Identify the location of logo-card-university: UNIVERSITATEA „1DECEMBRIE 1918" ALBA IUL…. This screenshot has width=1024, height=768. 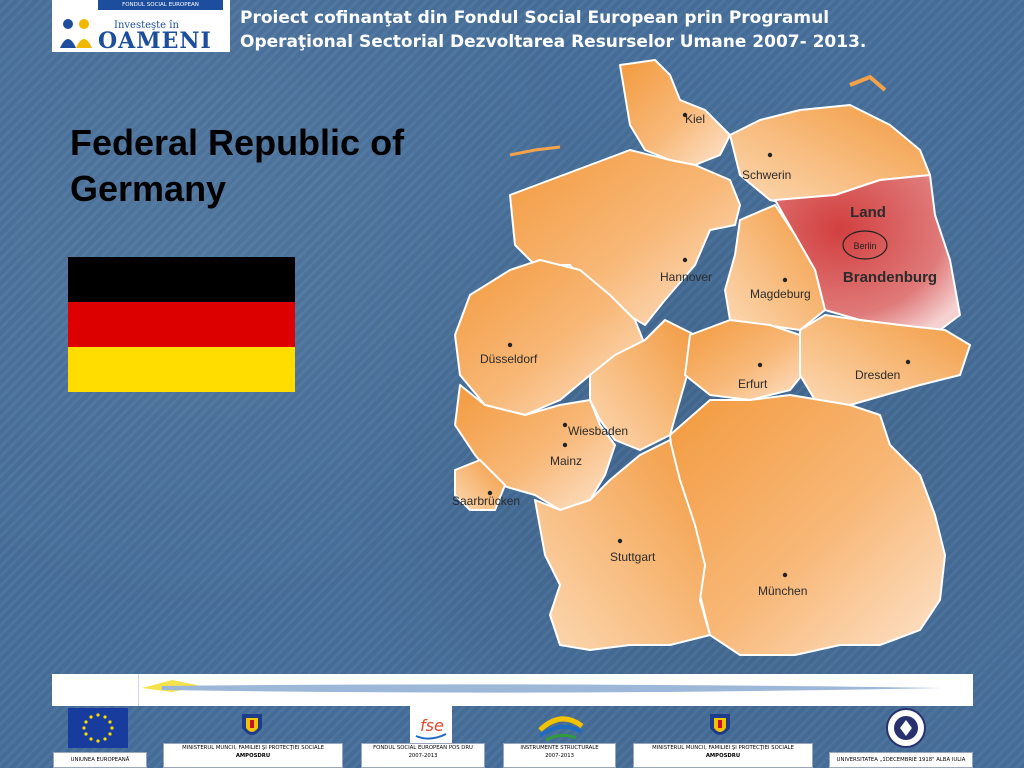
(901, 760).